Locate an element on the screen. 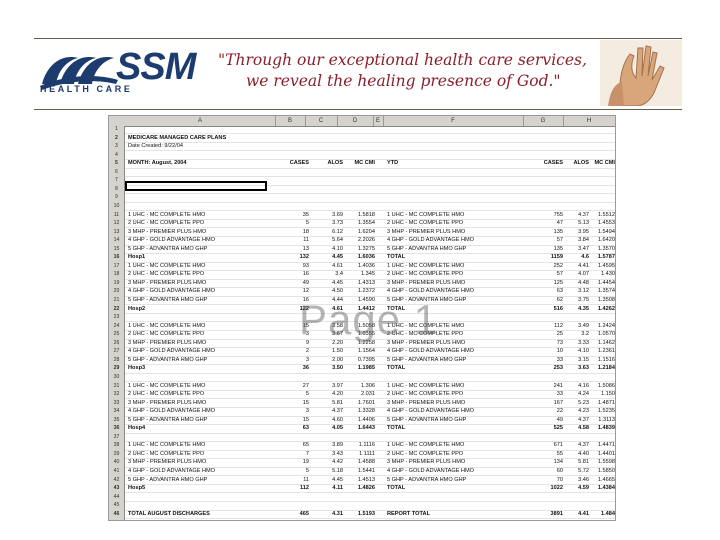  row-number: 36 is located at coordinates (116, 428).